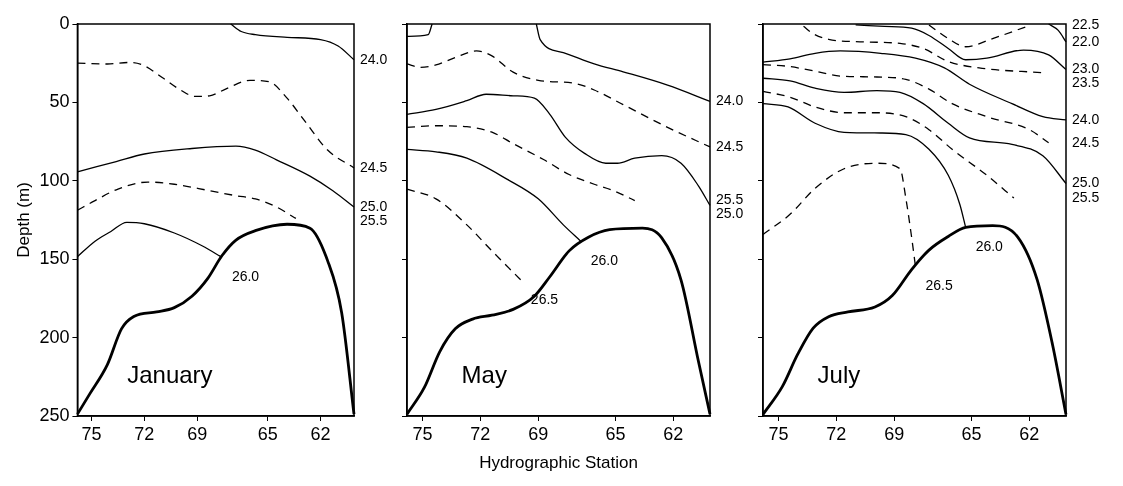 This screenshot has width=1123, height=486. What do you see at coordinates (54, 336) in the screenshot?
I see `y-tick-label: 200` at bounding box center [54, 336].